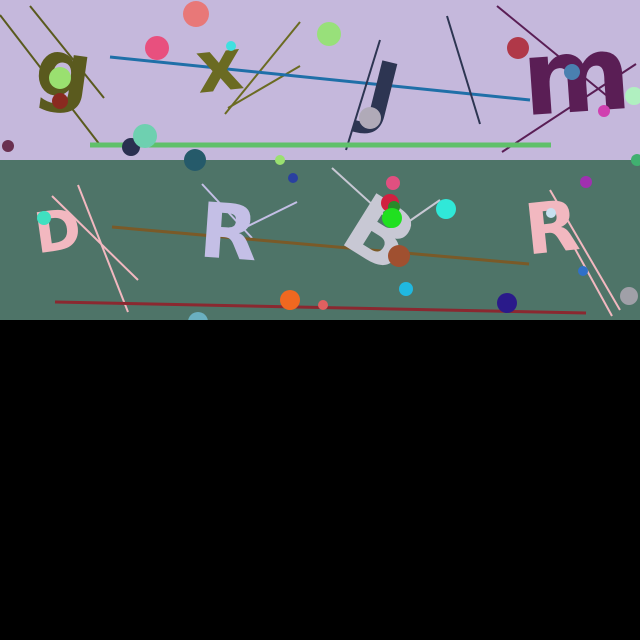  What do you see at coordinates (219, 65) in the screenshot?
I see `captcha-letter: x` at bounding box center [219, 65].